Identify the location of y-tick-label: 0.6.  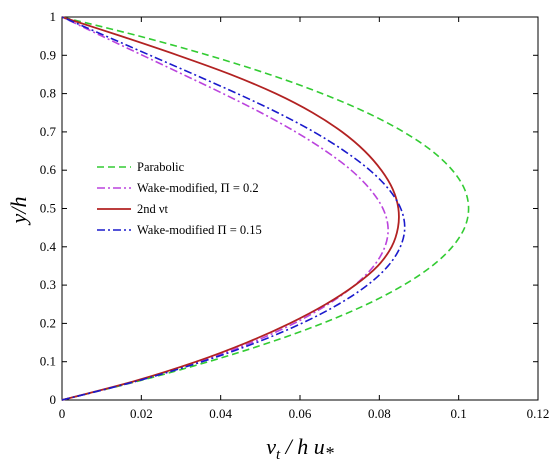
(48, 169).